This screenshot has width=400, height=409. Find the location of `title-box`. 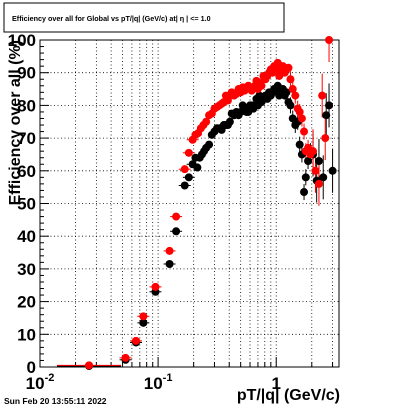

title-box is located at coordinates (144, 17).